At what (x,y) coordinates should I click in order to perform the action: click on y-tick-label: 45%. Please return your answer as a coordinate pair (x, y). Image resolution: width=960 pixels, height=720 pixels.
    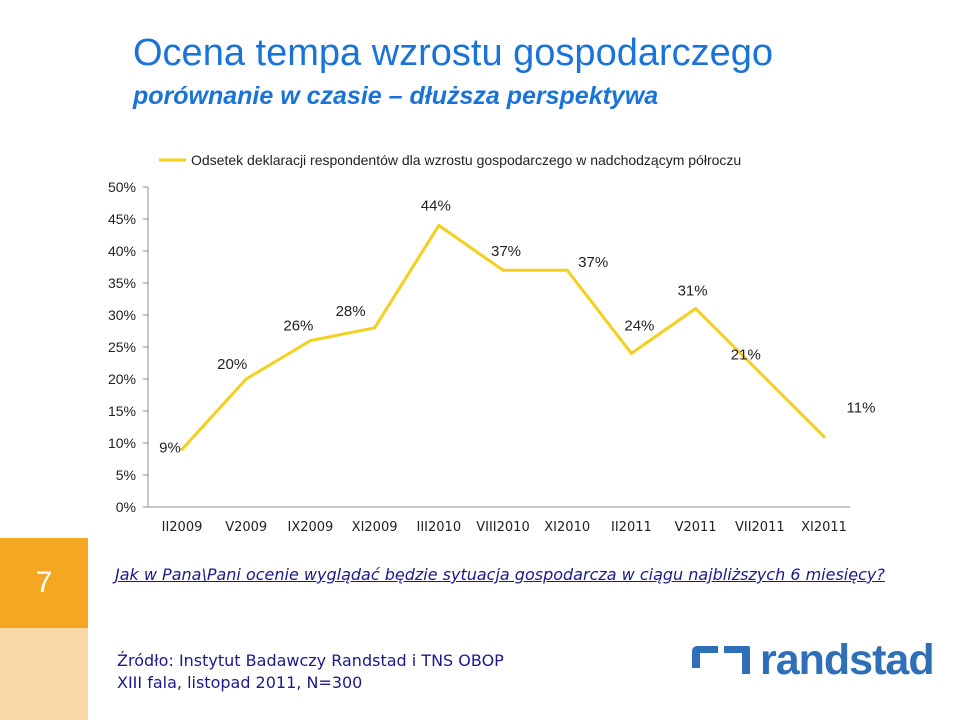
    Looking at the image, I should click on (122, 219).